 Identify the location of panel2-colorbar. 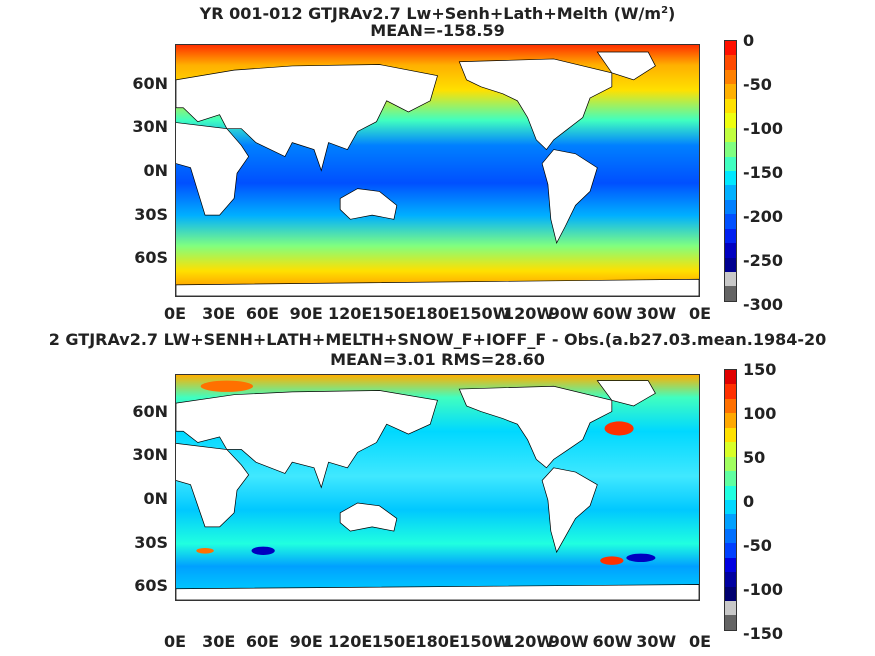
(730, 500).